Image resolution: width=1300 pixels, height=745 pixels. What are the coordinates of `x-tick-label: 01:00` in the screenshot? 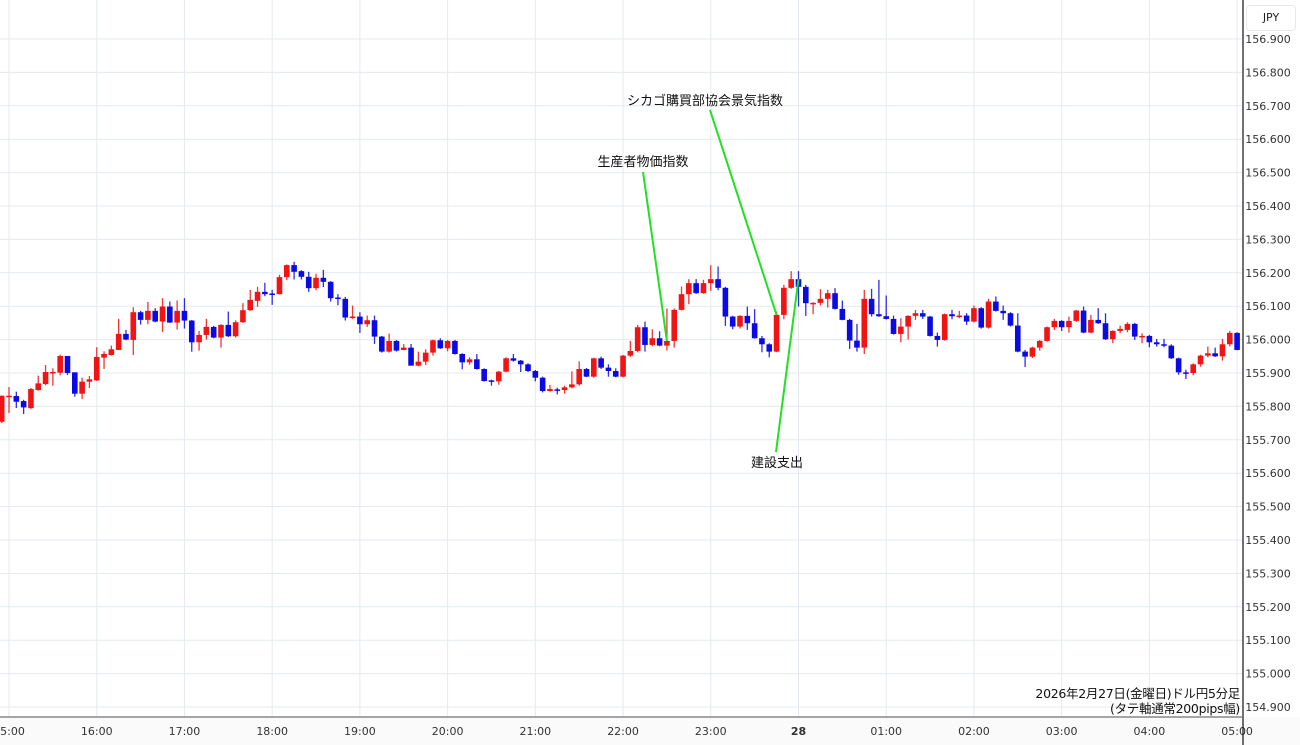 It's located at (886, 731).